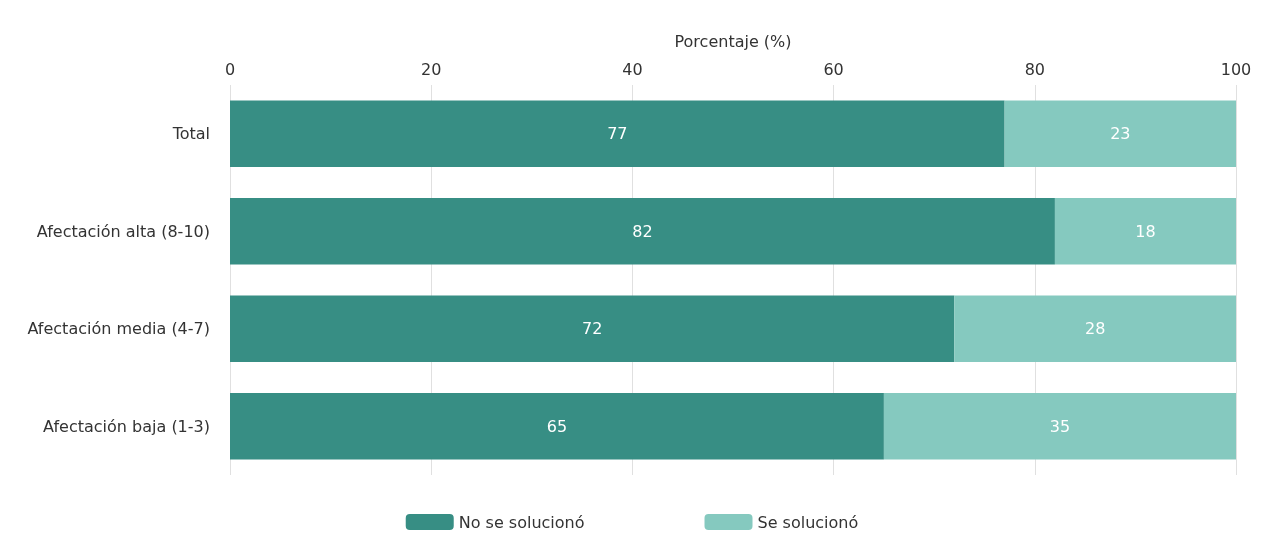 Image resolution: width=1264 pixels, height=535 pixels. What do you see at coordinates (1034, 69) in the screenshot?
I see `x-tick-label: 80` at bounding box center [1034, 69].